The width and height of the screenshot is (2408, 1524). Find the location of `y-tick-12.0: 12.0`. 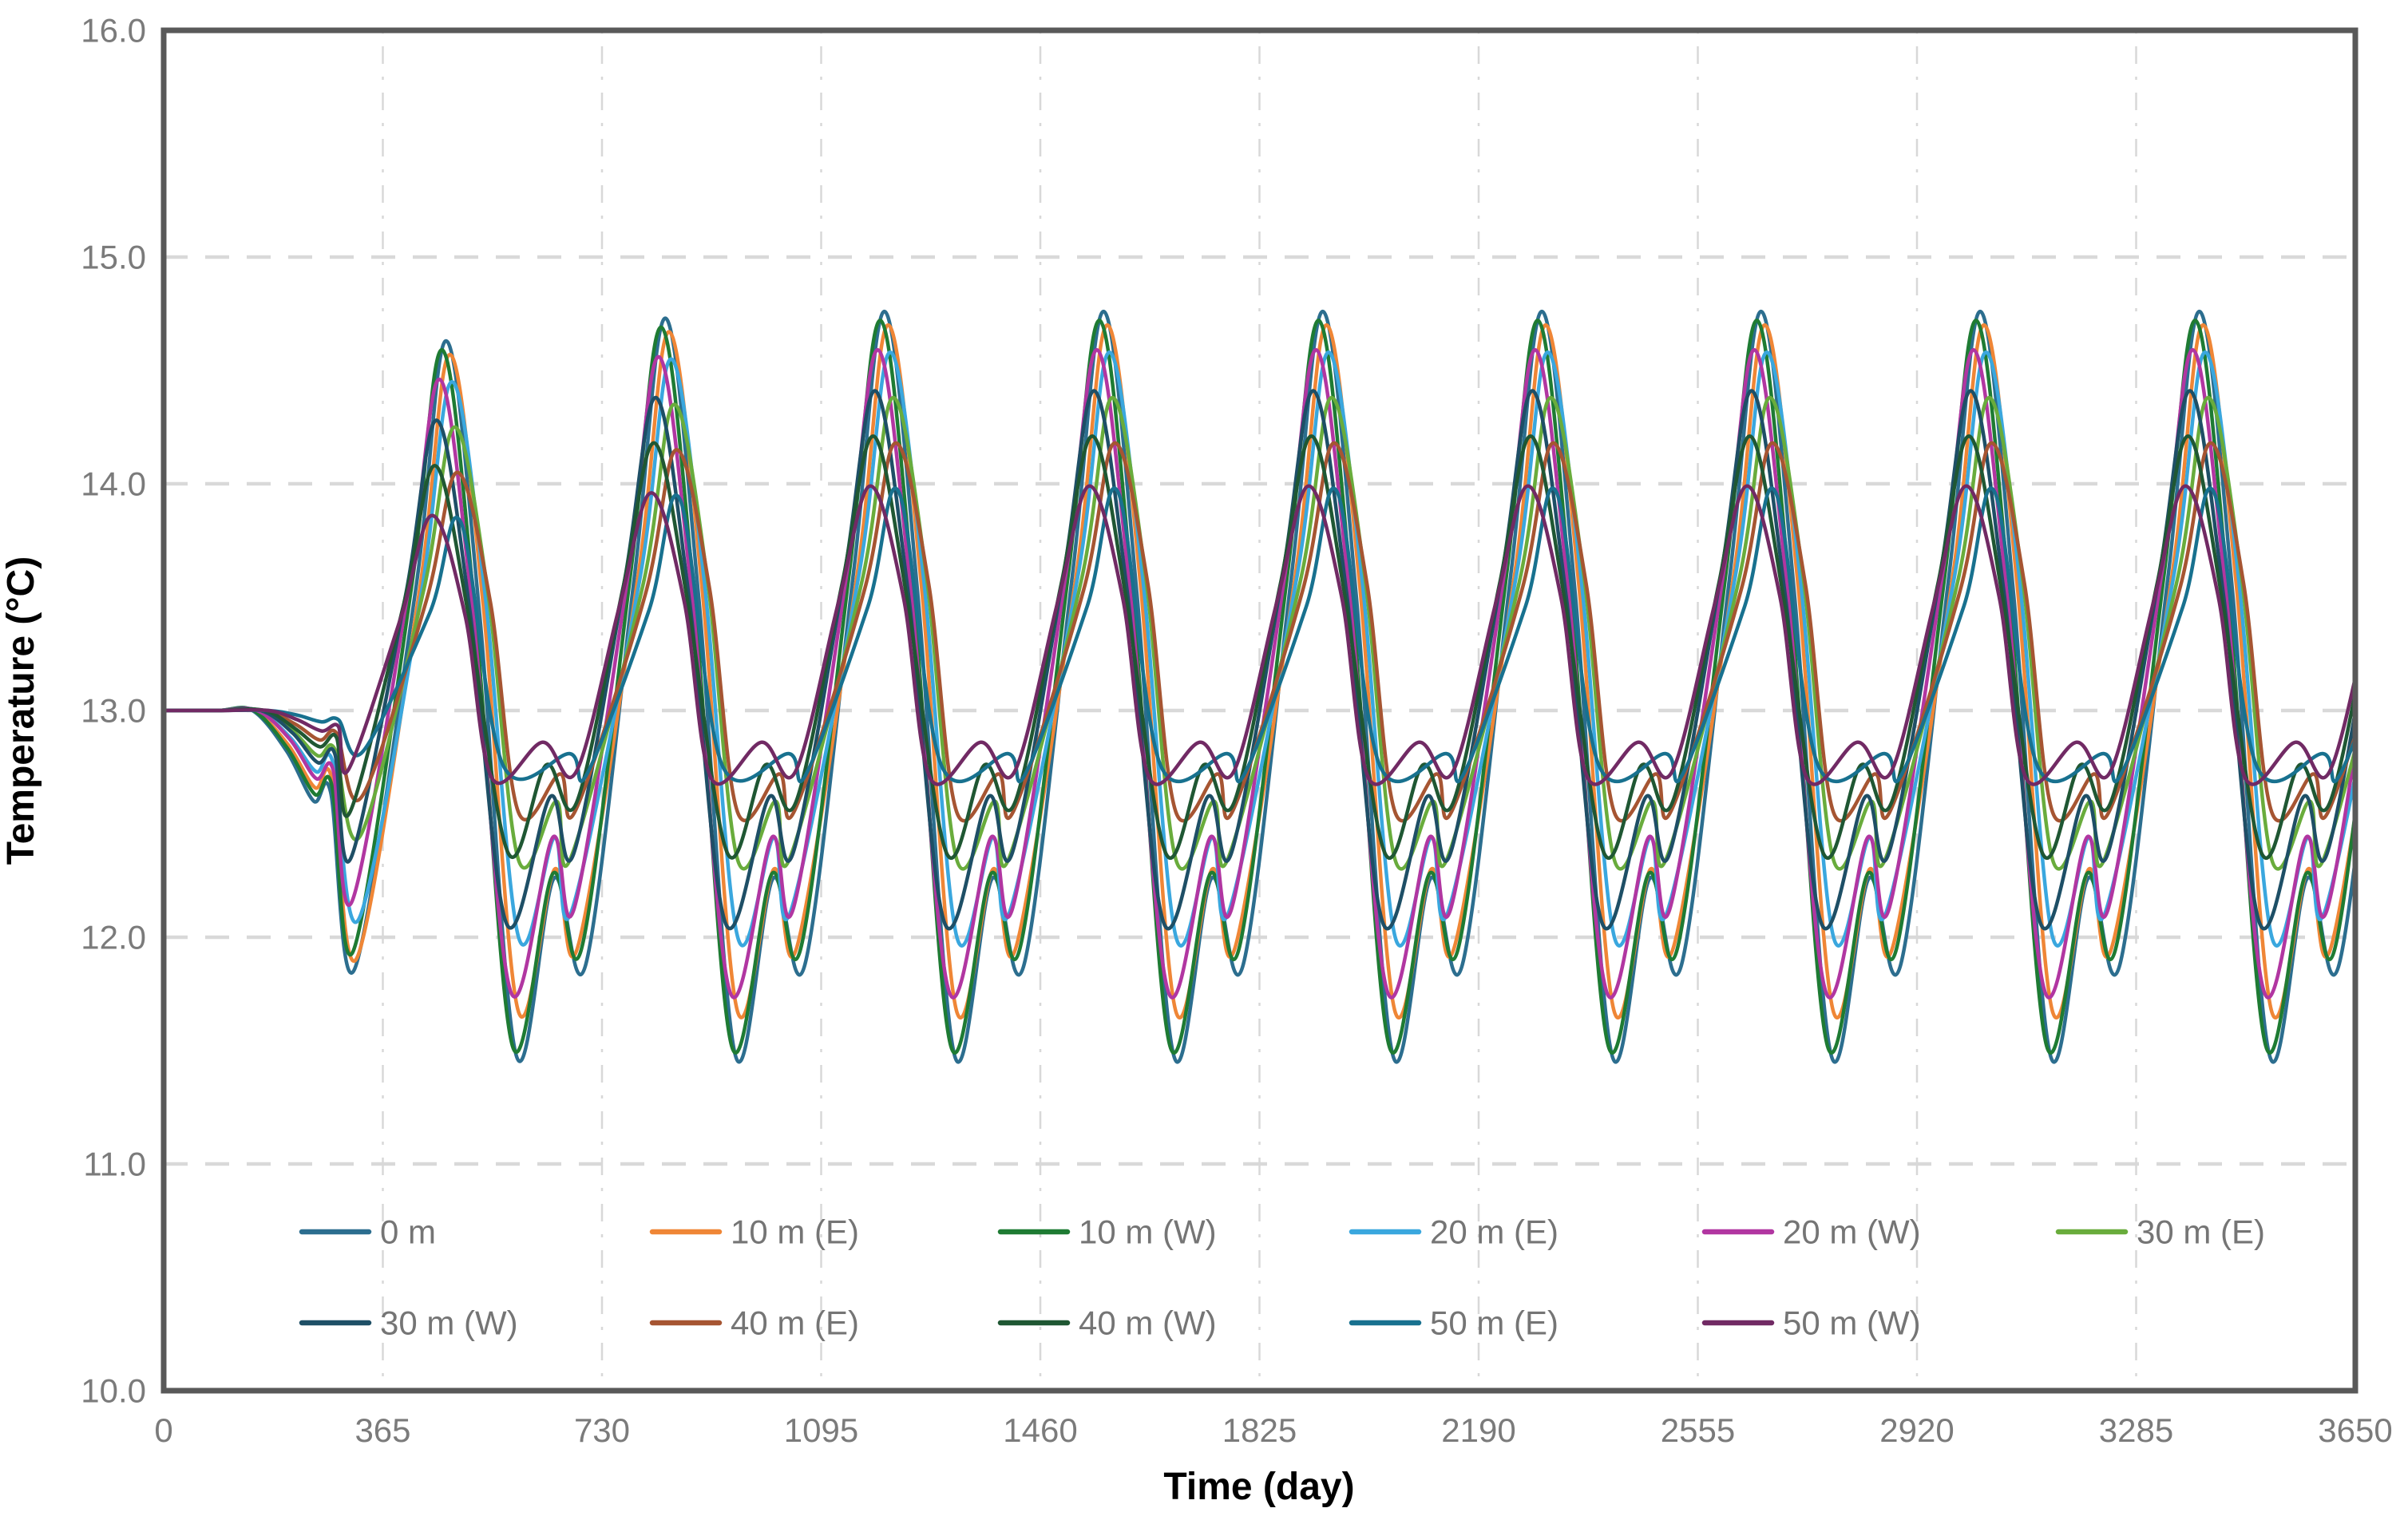

y-tick-12.0: 12.0 is located at coordinates (114, 938).